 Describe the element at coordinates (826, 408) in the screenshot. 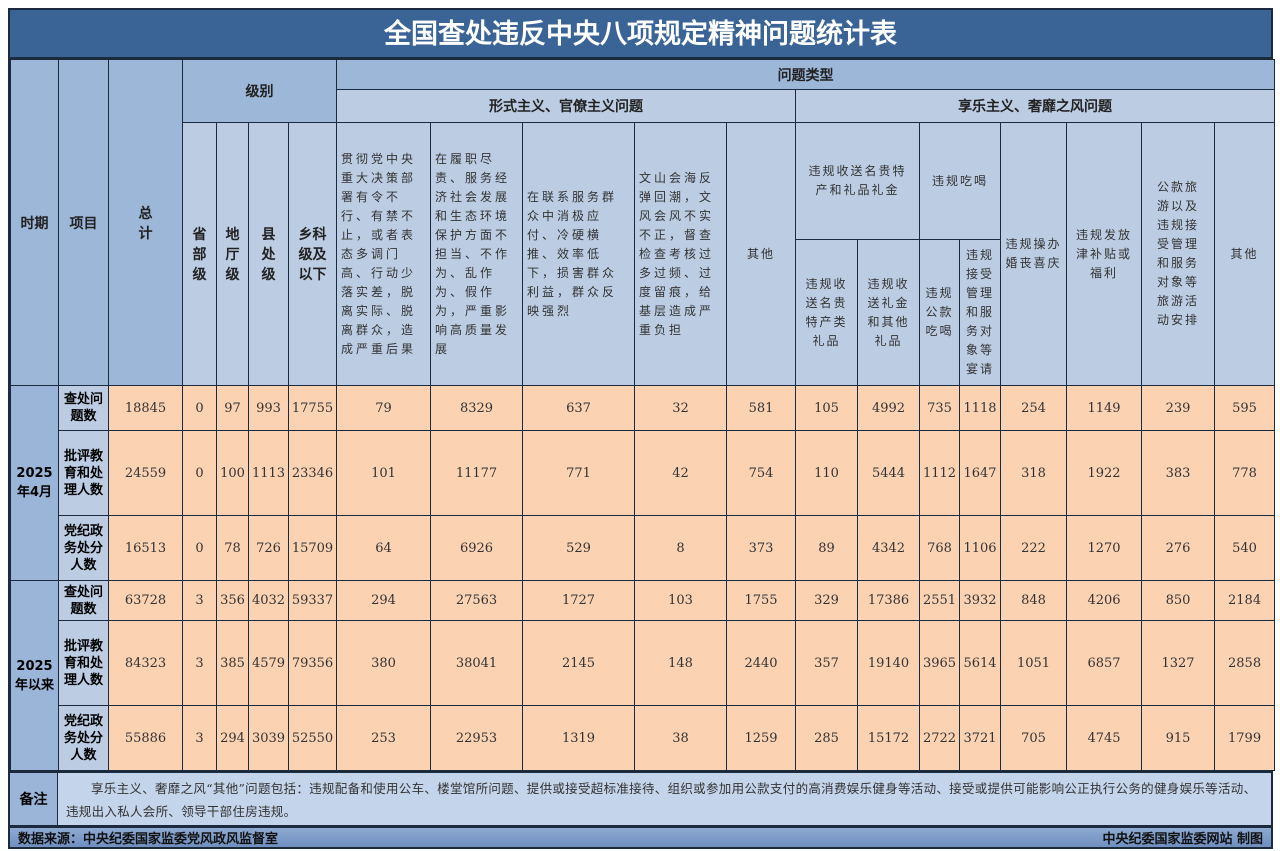

I see `value-cell: 105` at that location.